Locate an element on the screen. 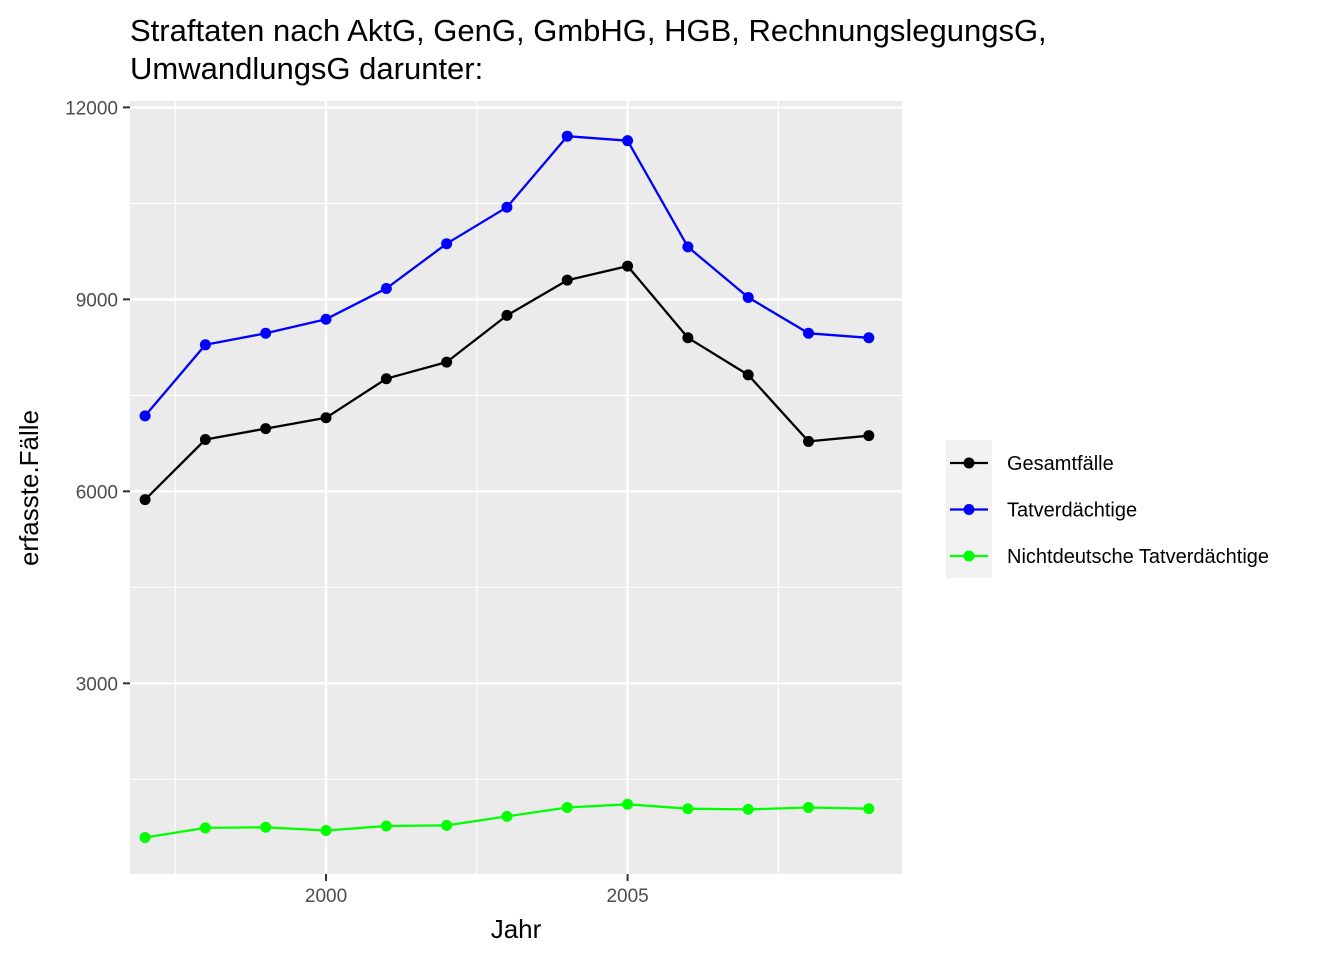 The width and height of the screenshot is (1344, 960). legend-label-1: Tatverdächtige is located at coordinates (1072, 511).